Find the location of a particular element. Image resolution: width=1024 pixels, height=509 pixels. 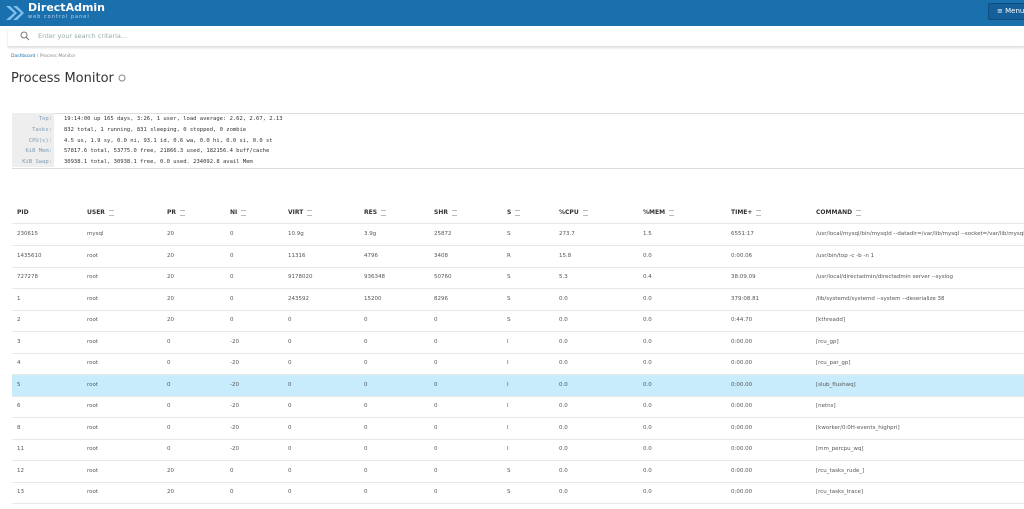

column-label: S is located at coordinates (509, 212).